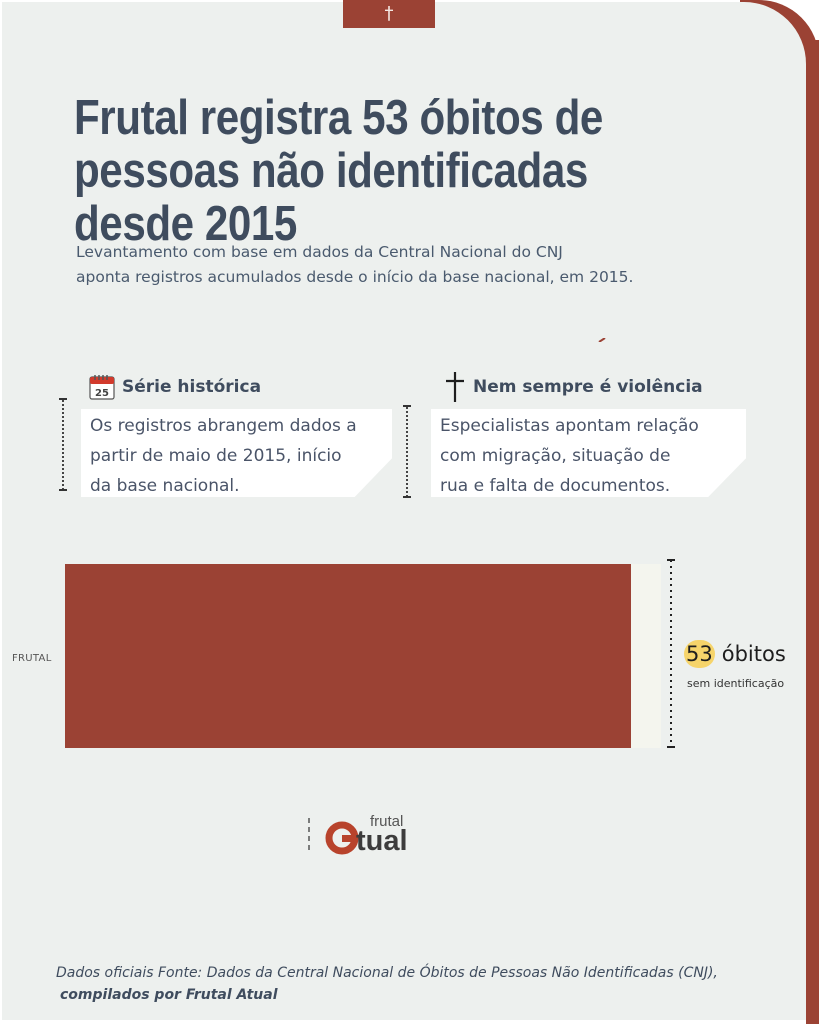 The image size is (819, 1024). I want to click on bottom-edge, so click(403, 1022).